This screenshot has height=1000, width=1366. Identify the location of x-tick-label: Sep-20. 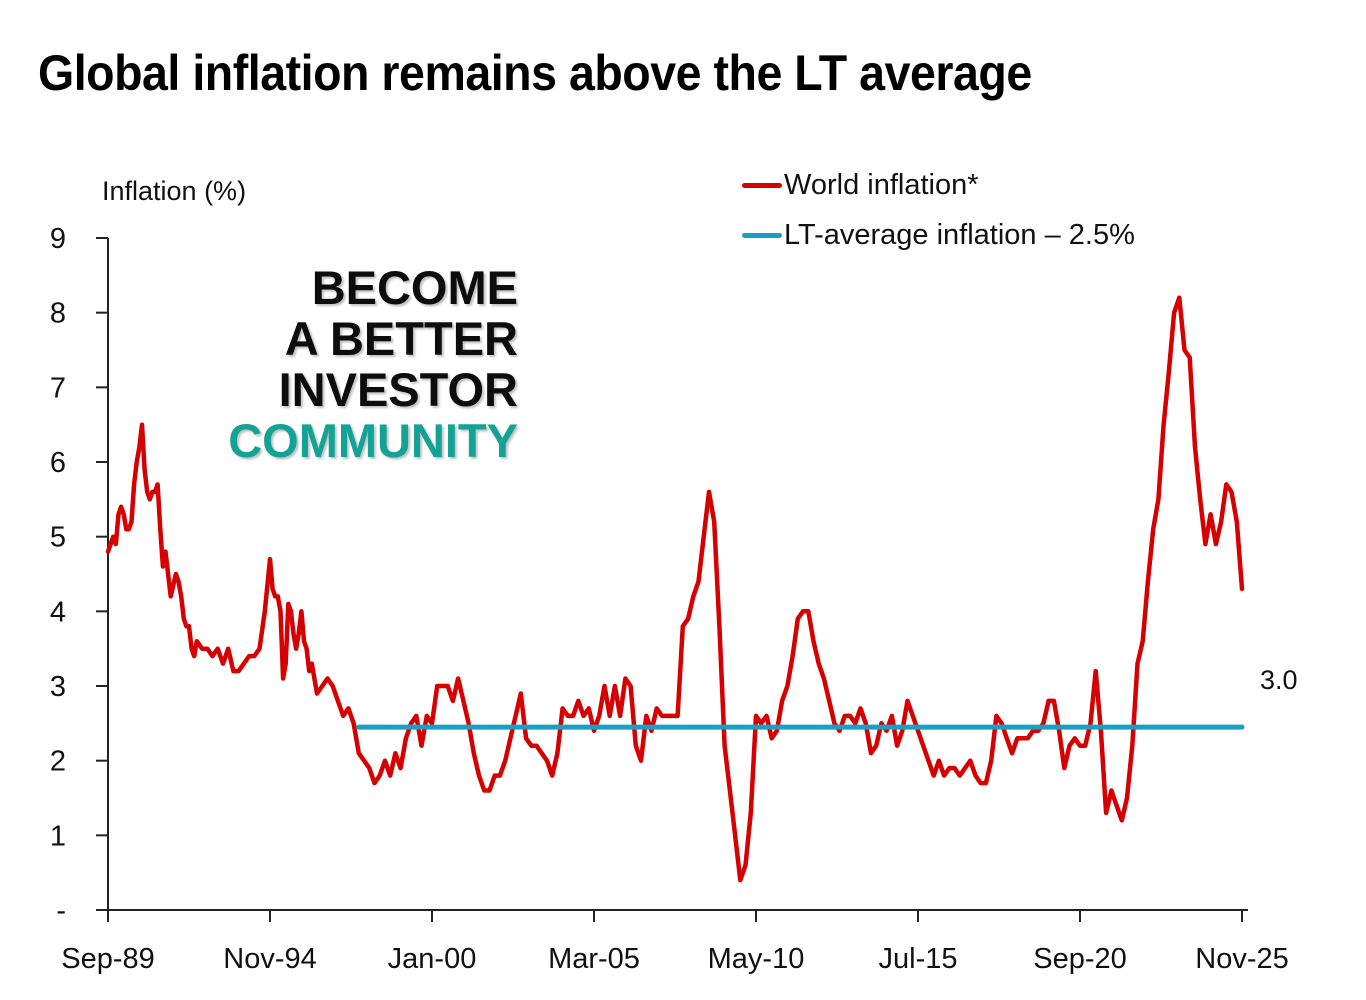
(1080, 959).